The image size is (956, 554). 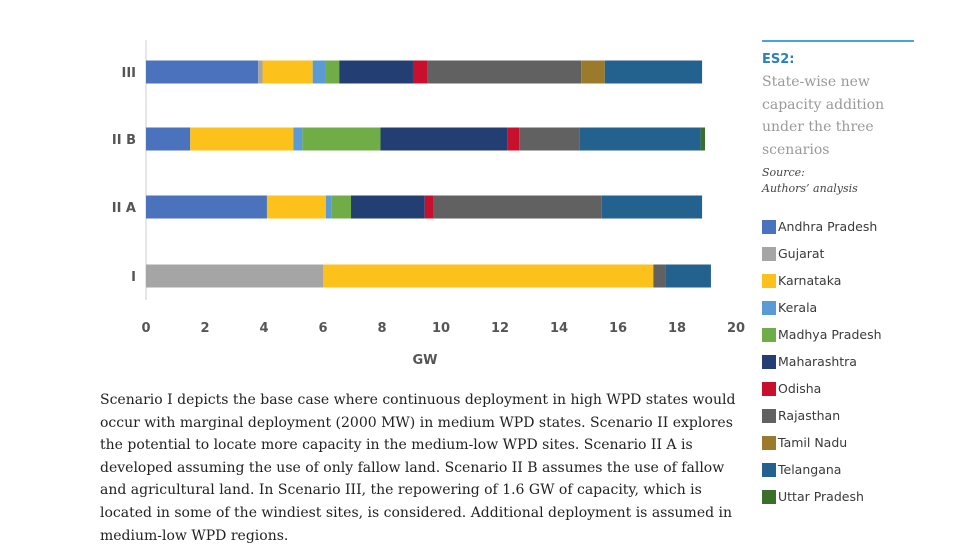 I want to click on source-label: Source:, so click(x=783, y=172).